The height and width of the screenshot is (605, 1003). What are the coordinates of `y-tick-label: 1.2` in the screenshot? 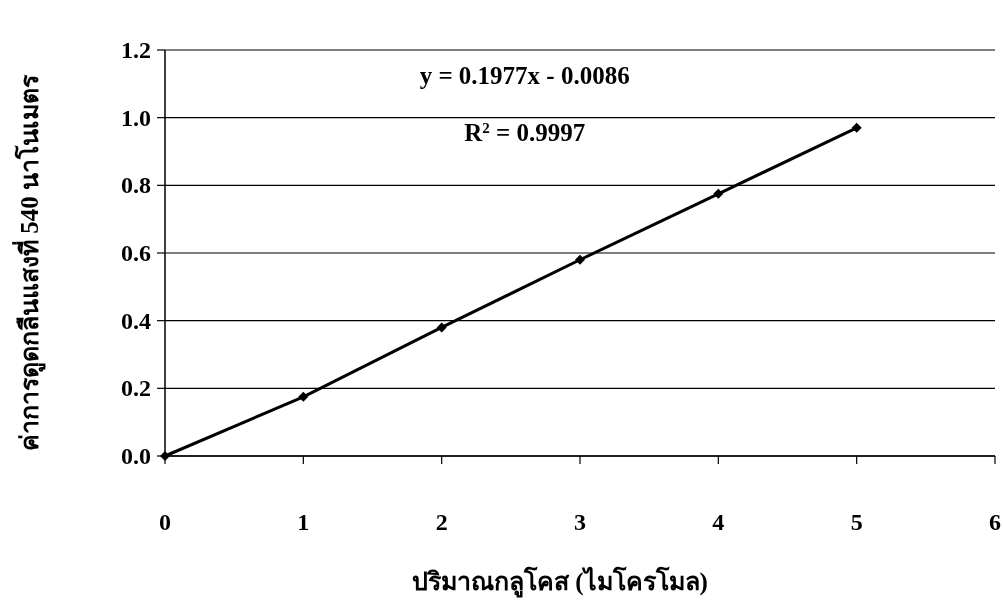 It's located at (136, 50).